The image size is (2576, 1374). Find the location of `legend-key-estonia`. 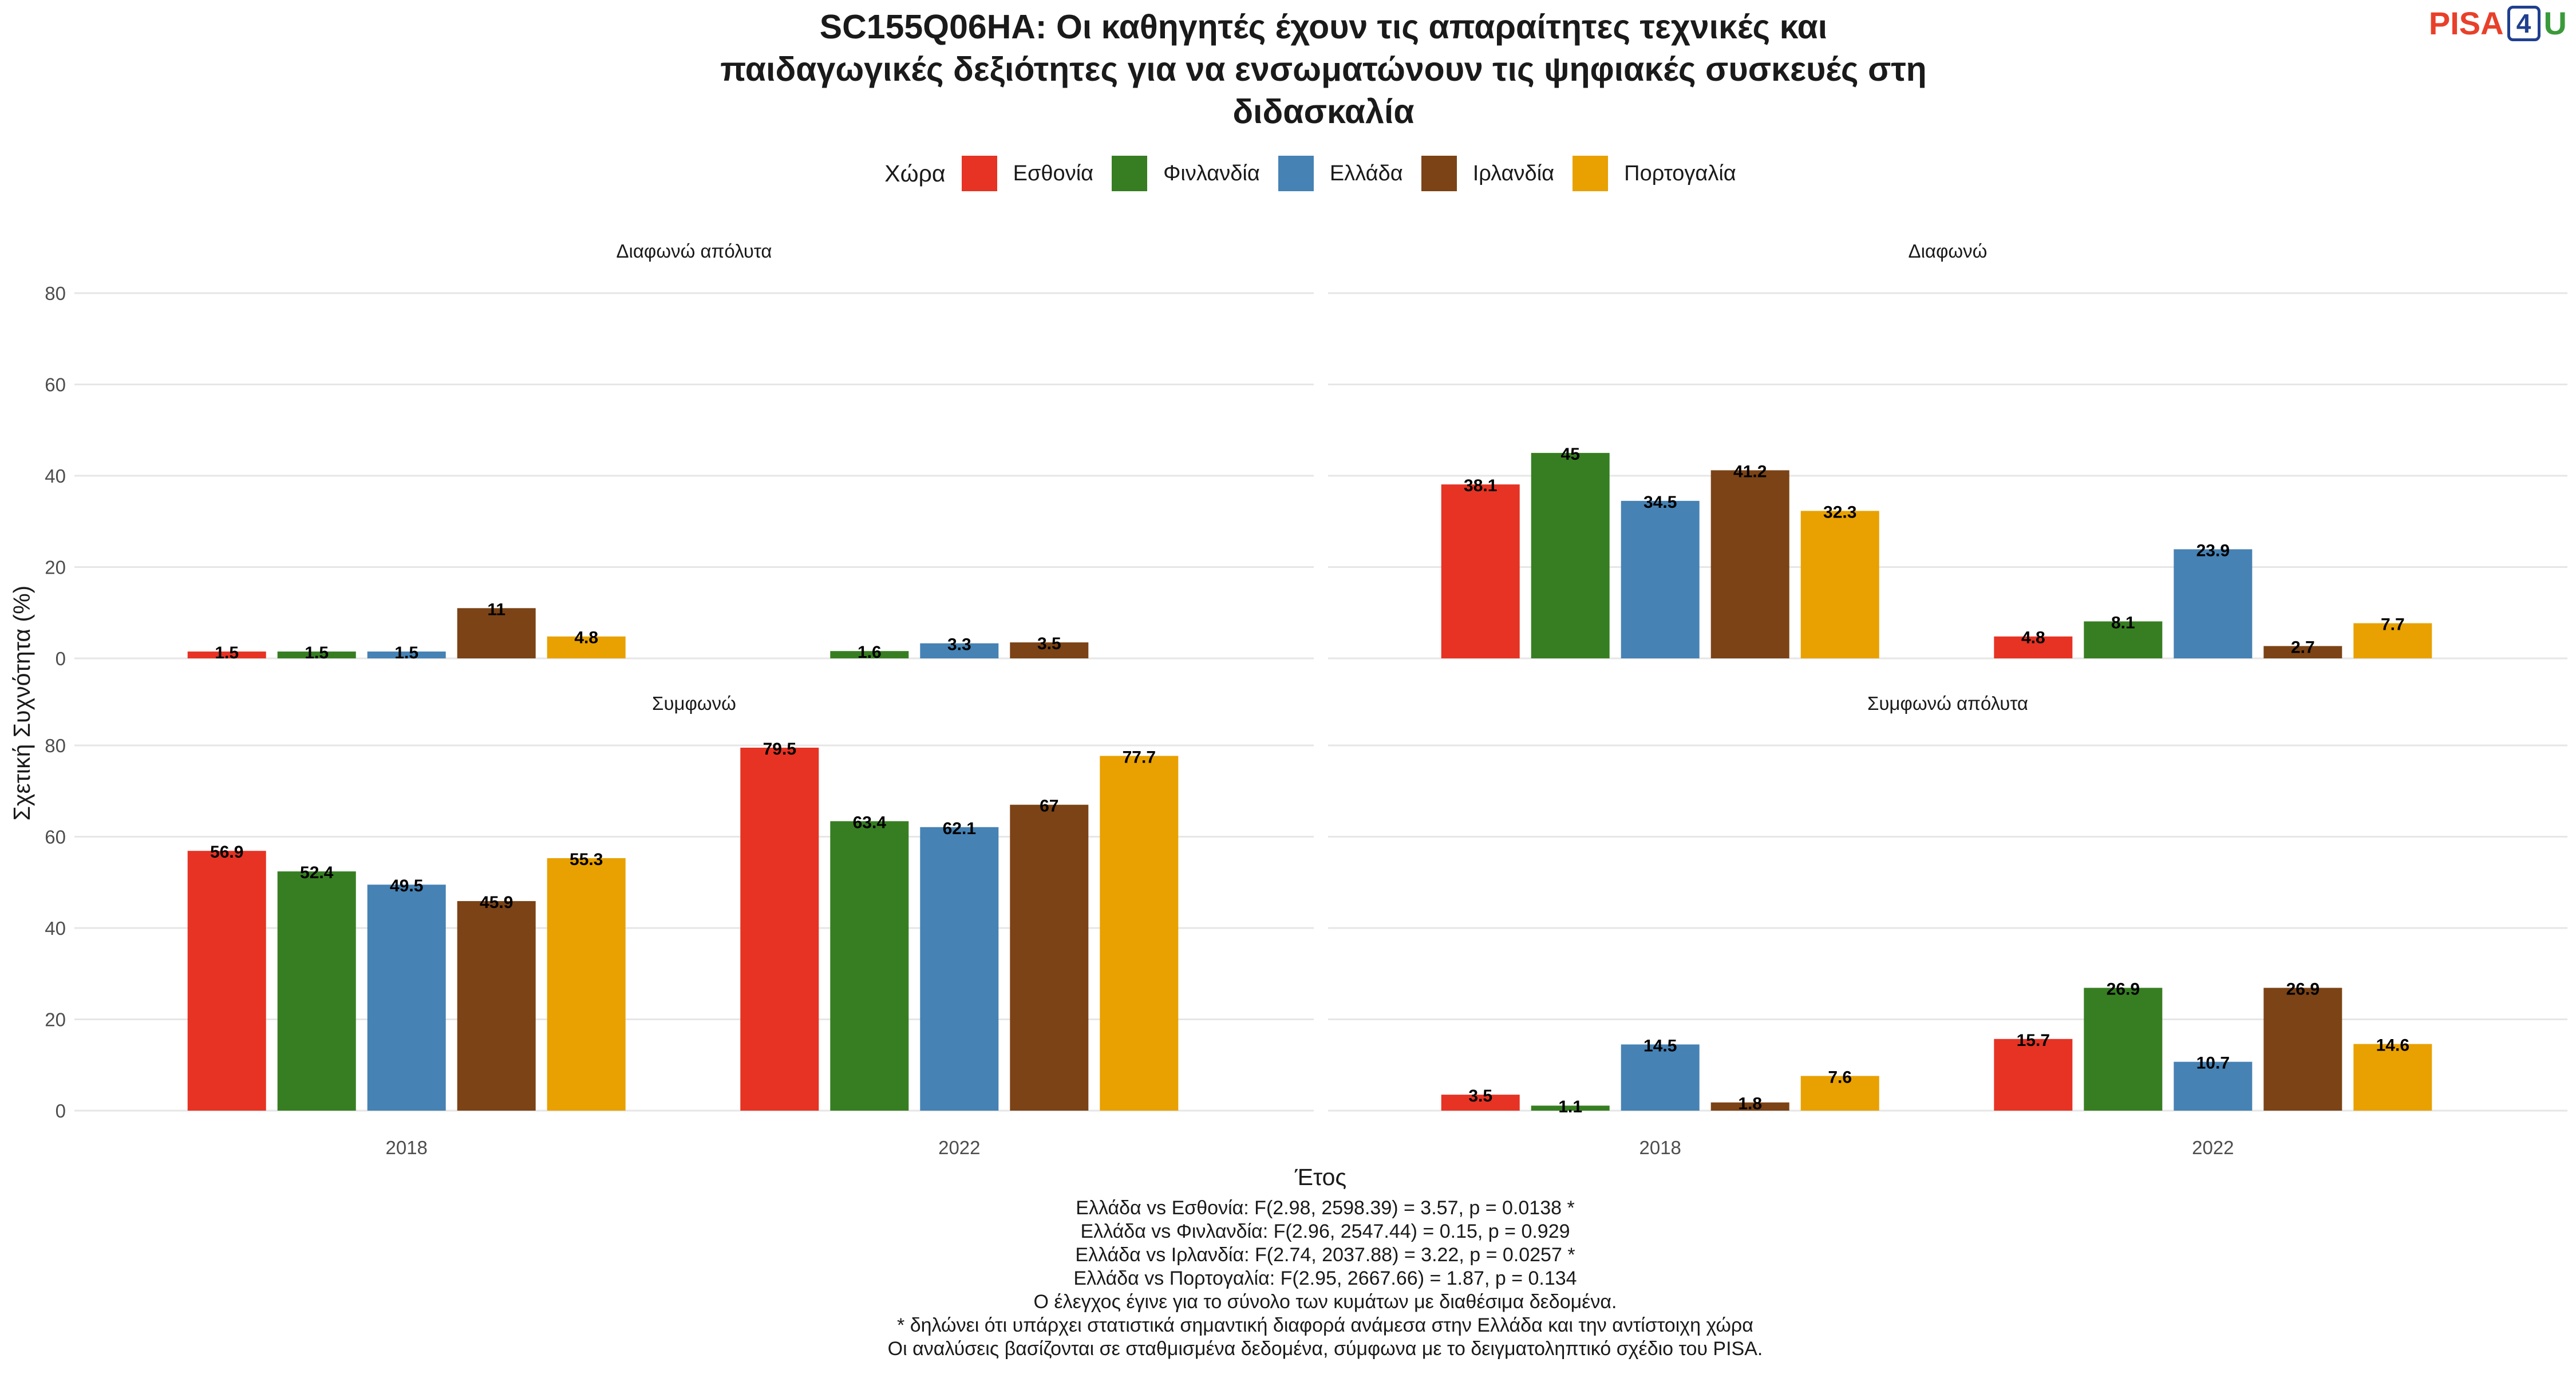

legend-key-estonia is located at coordinates (979, 174).